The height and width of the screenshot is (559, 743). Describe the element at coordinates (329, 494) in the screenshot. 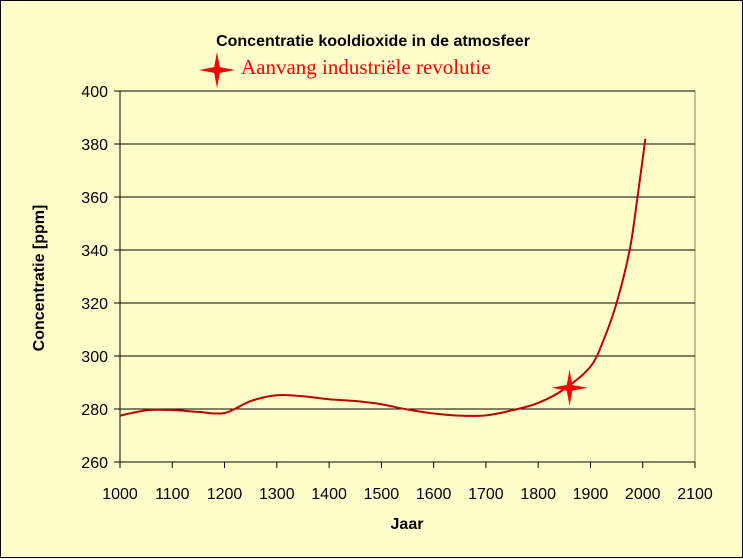

I see `x-tick-label-1400: 1400` at that location.